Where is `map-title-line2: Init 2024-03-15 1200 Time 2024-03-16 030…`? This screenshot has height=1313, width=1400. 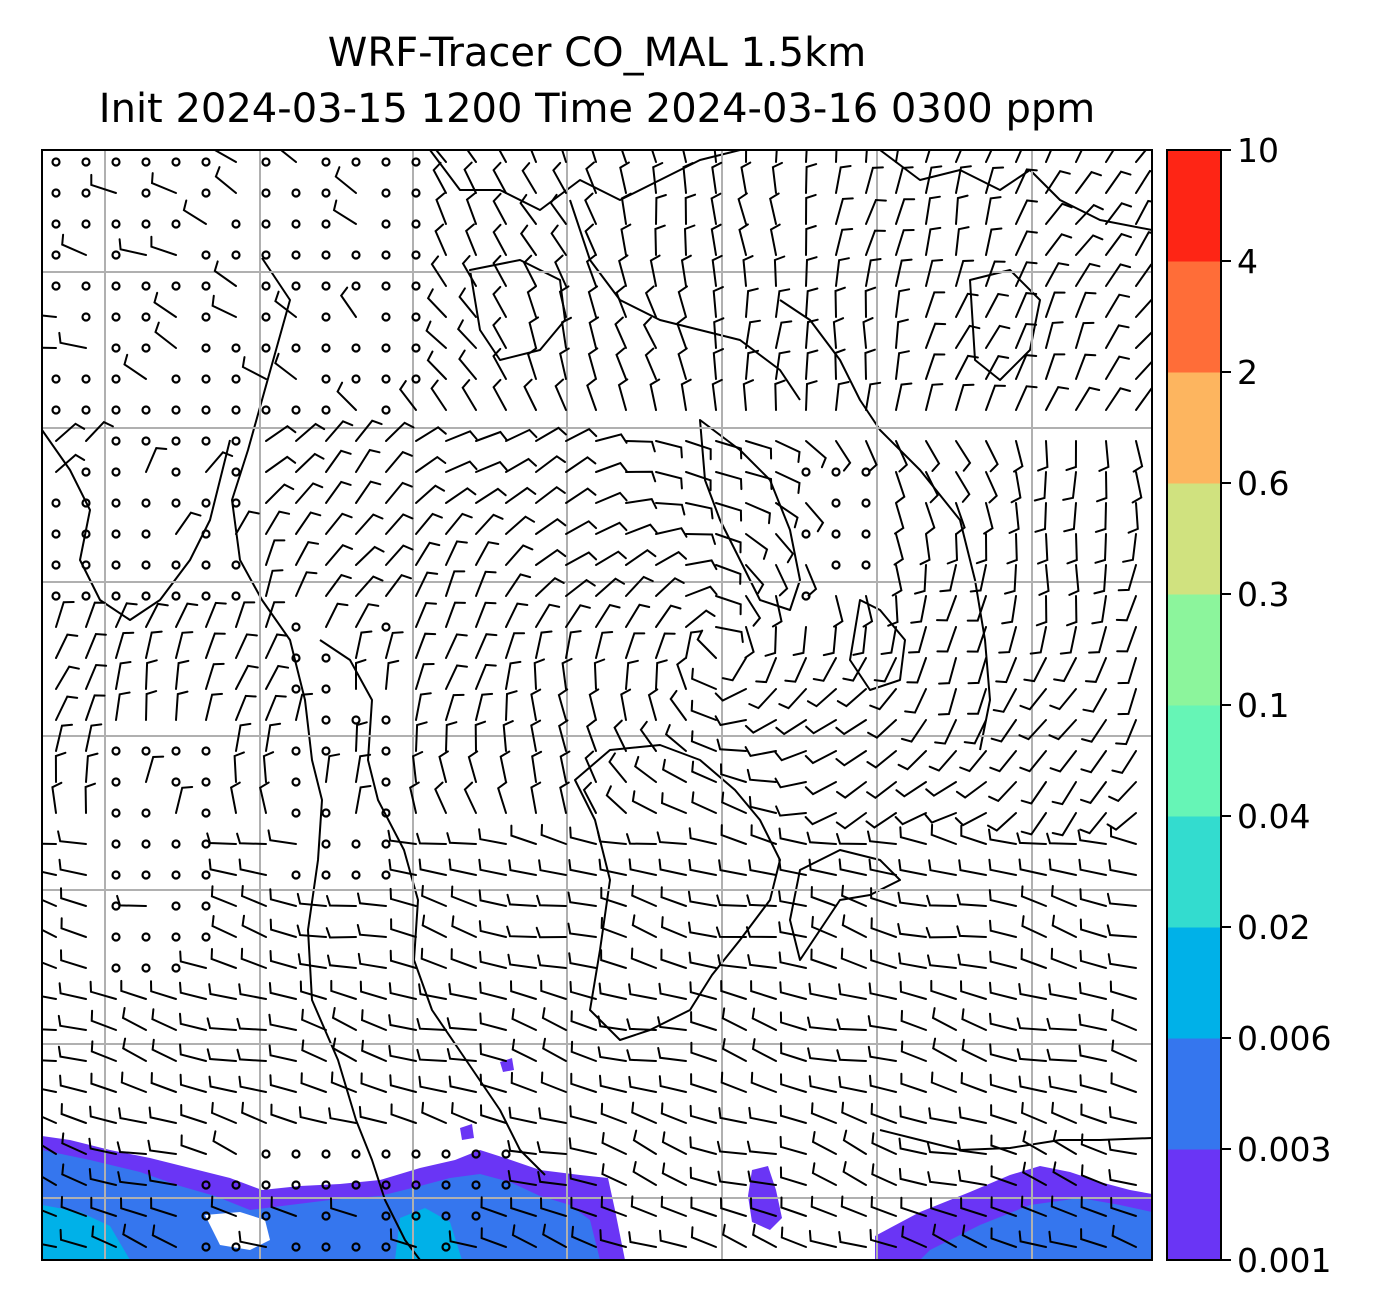
map-title-line2: Init 2024-03-15 1200 Time 2024-03-16 030… is located at coordinates (597, 109).